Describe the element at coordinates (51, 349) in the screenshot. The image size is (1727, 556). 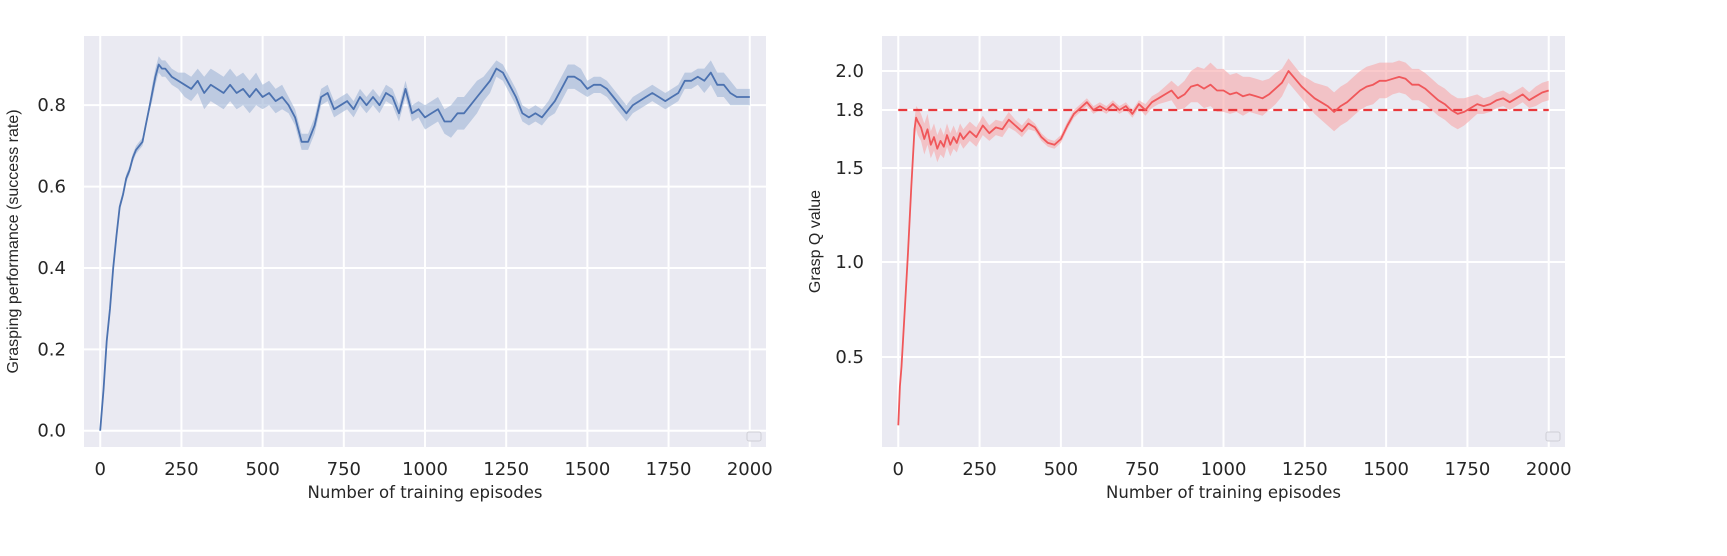
I see `y-tick-label: 0.2` at that location.